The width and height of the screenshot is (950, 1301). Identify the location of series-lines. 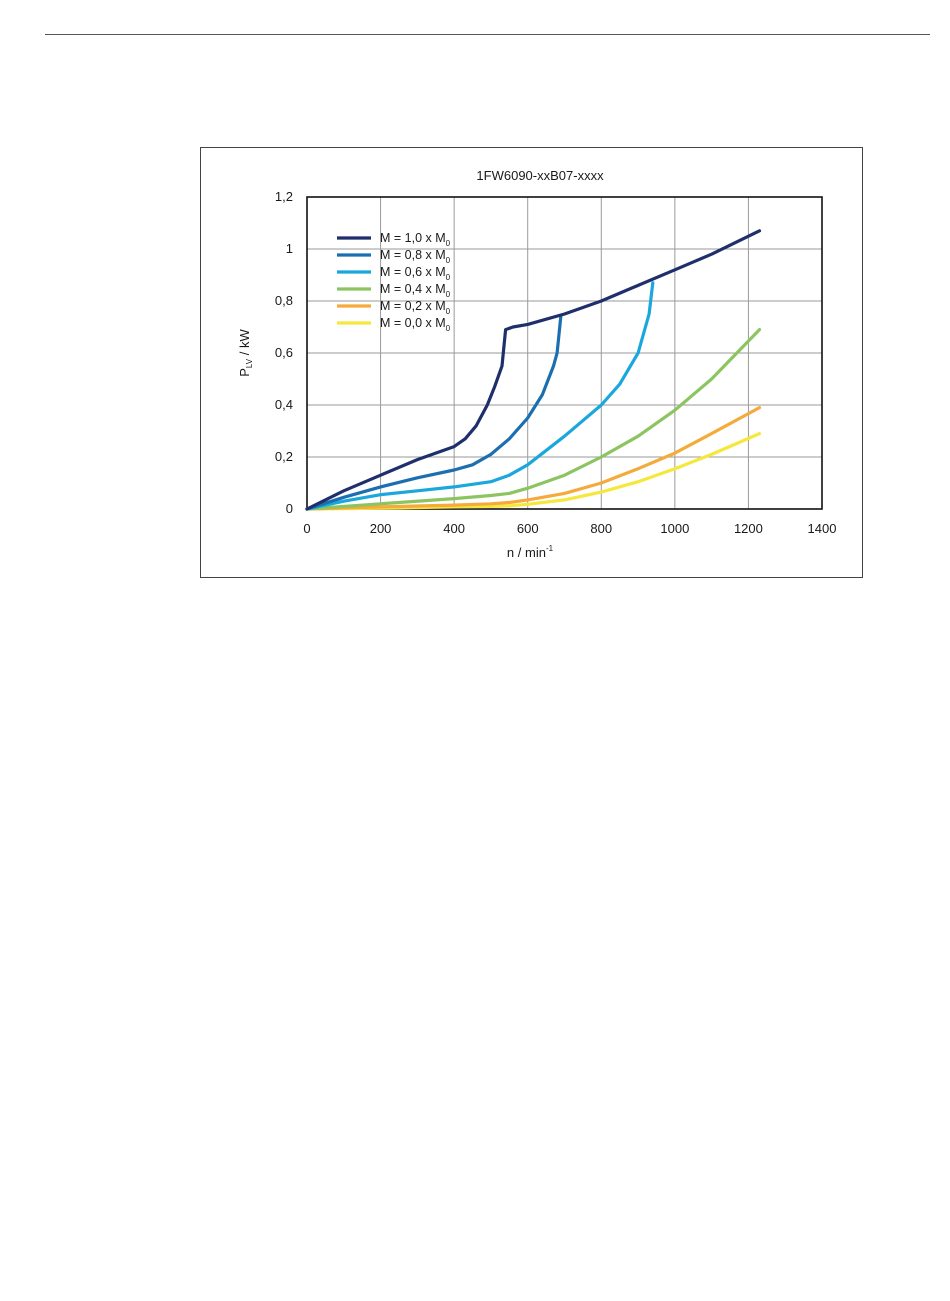
(533, 370).